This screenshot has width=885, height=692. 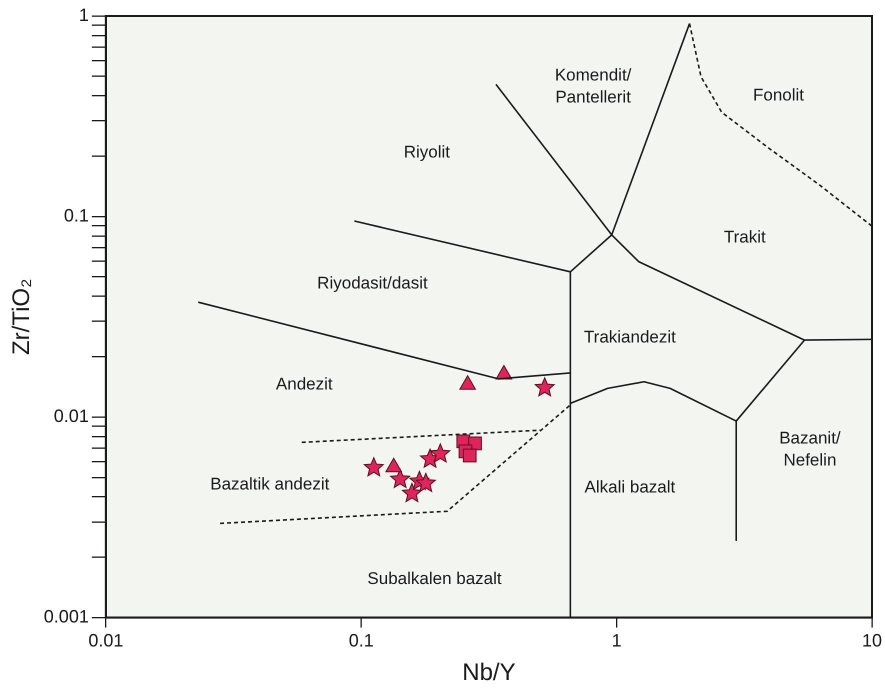 What do you see at coordinates (489, 672) in the screenshot?
I see `x-axis-title: Nb/Y` at bounding box center [489, 672].